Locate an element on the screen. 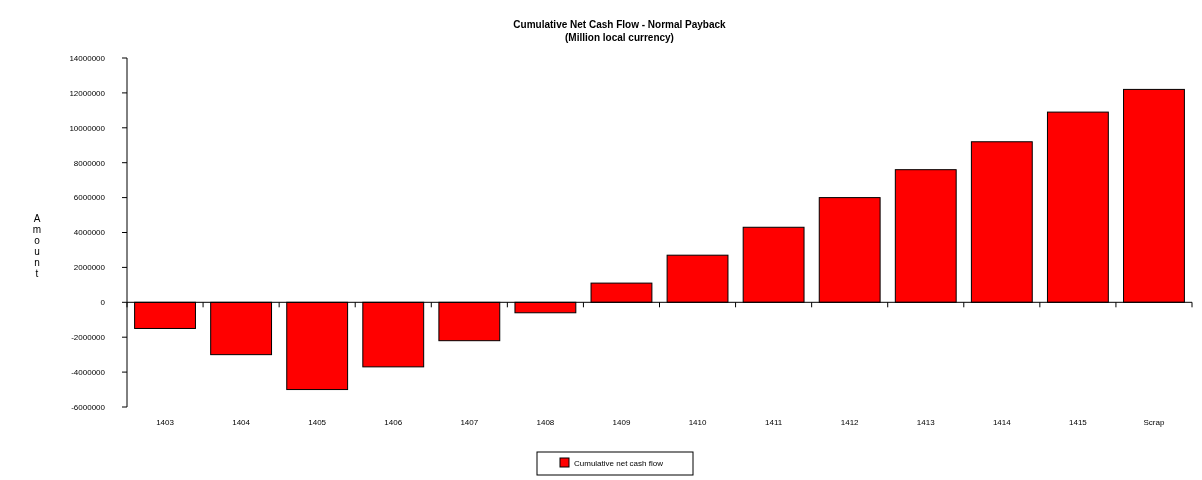  x-tick-label: 1404 is located at coordinates (241, 422).